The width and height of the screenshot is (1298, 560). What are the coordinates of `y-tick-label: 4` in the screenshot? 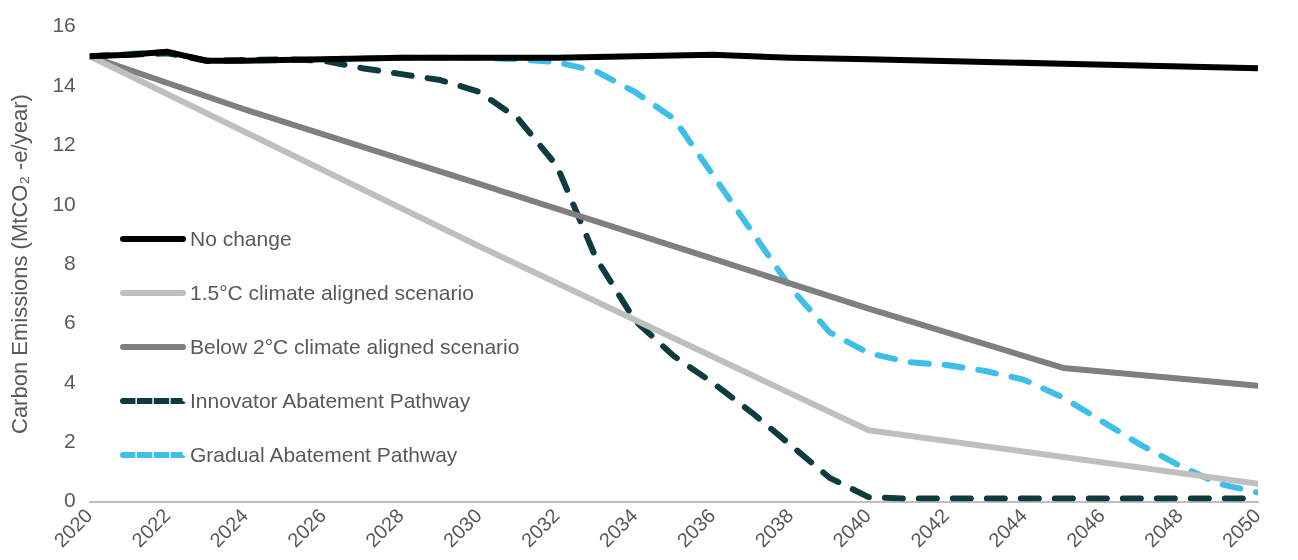 It's located at (70, 381).